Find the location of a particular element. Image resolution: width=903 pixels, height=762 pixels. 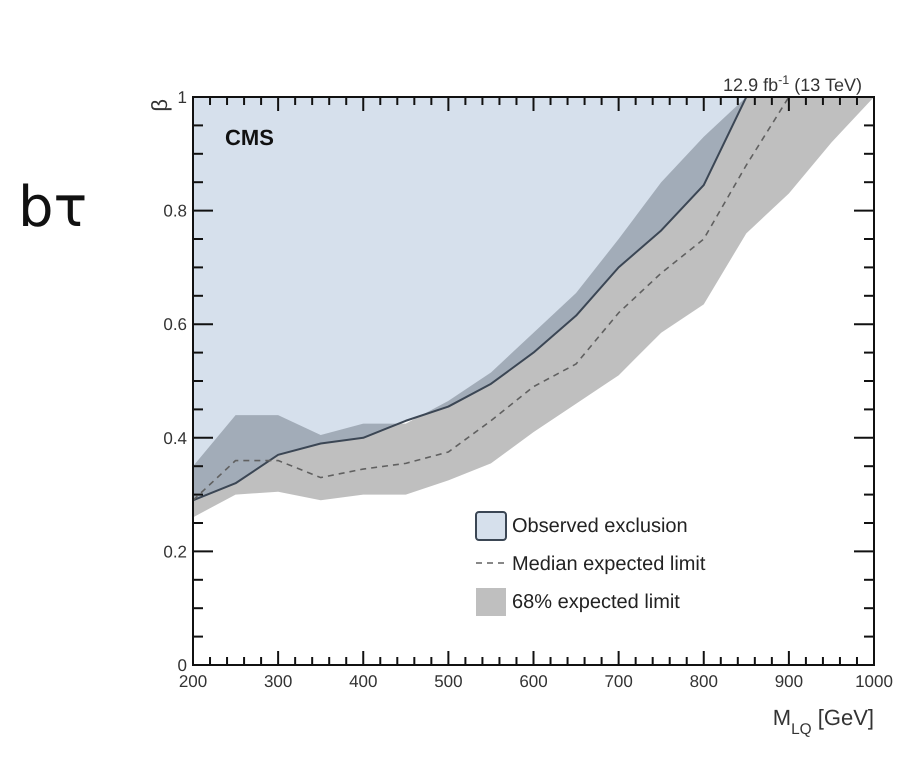

y-tick-label: 1 is located at coordinates (182, 97).